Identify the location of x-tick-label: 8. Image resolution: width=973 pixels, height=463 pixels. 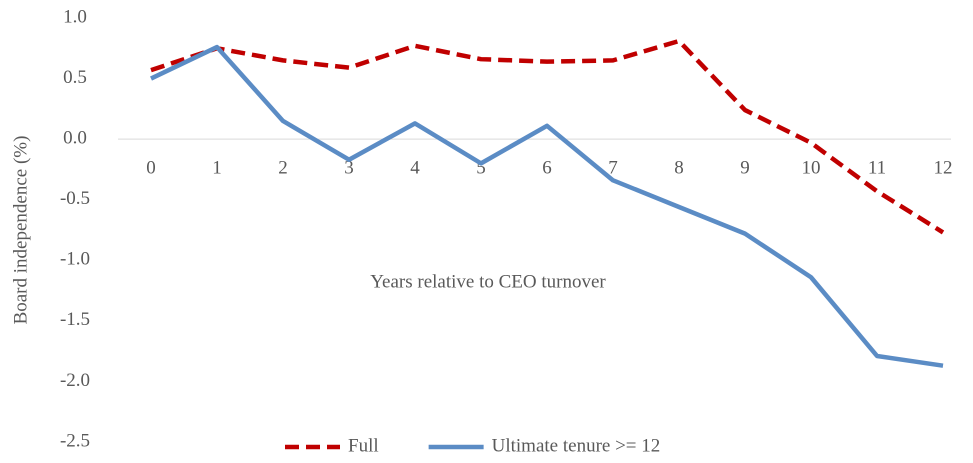
(679, 168).